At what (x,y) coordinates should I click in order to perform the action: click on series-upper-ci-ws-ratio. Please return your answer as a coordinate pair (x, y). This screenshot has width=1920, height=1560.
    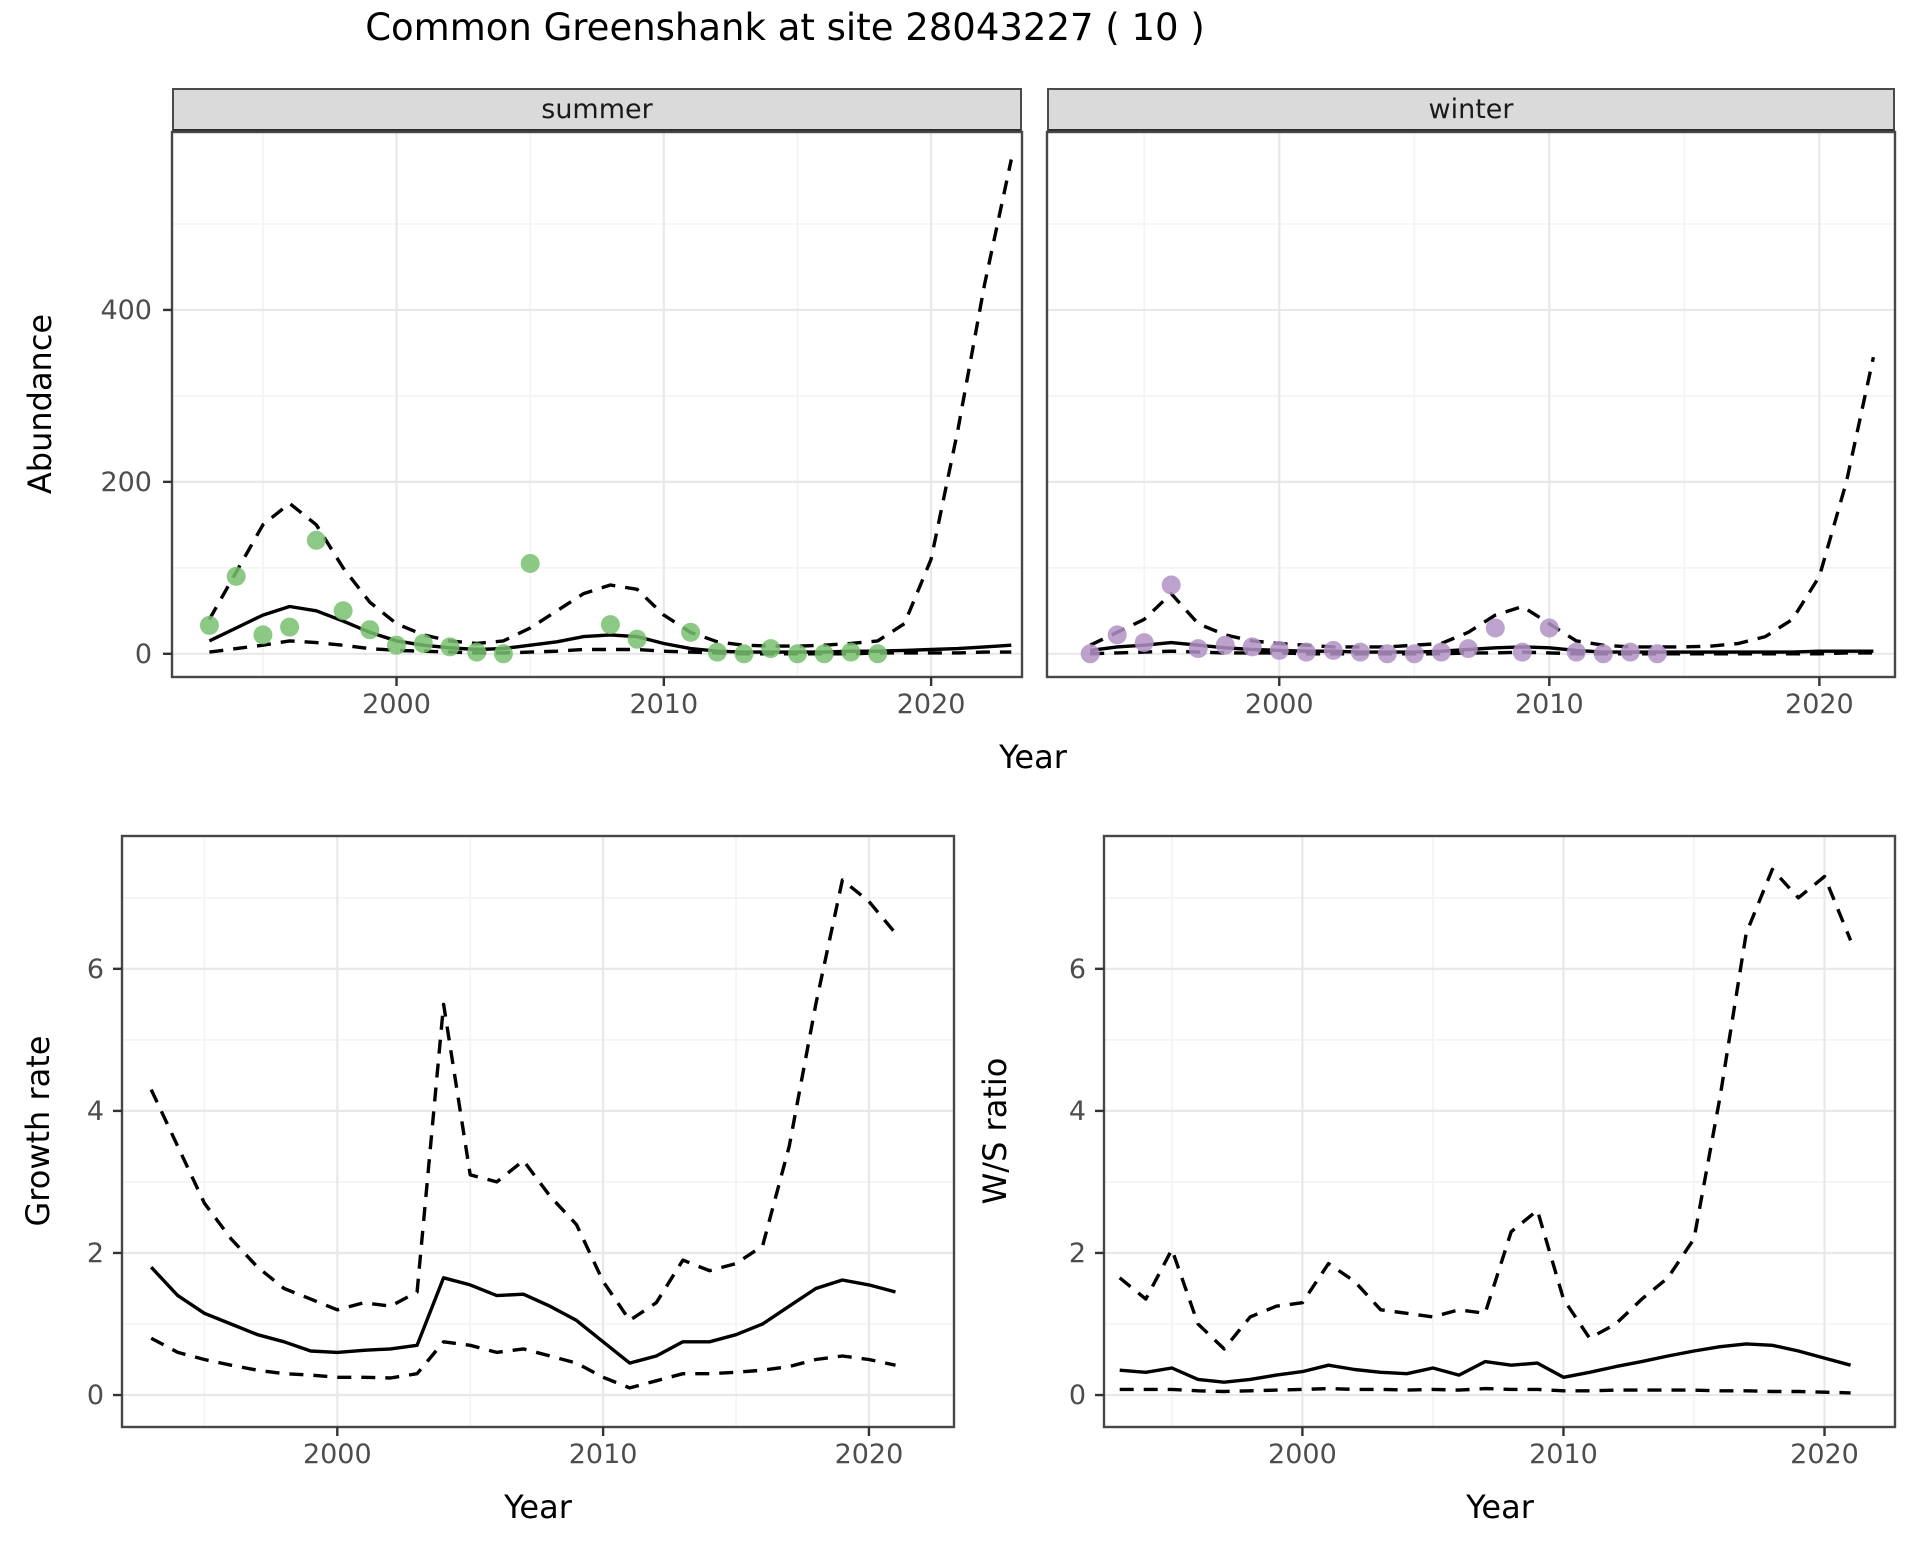
    Looking at the image, I should click on (1485, 1109).